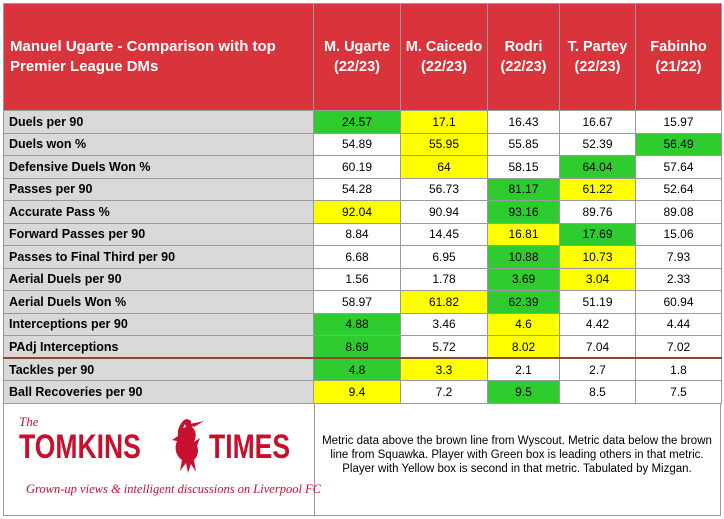  I want to click on metric-value: 16.67, so click(597, 122).